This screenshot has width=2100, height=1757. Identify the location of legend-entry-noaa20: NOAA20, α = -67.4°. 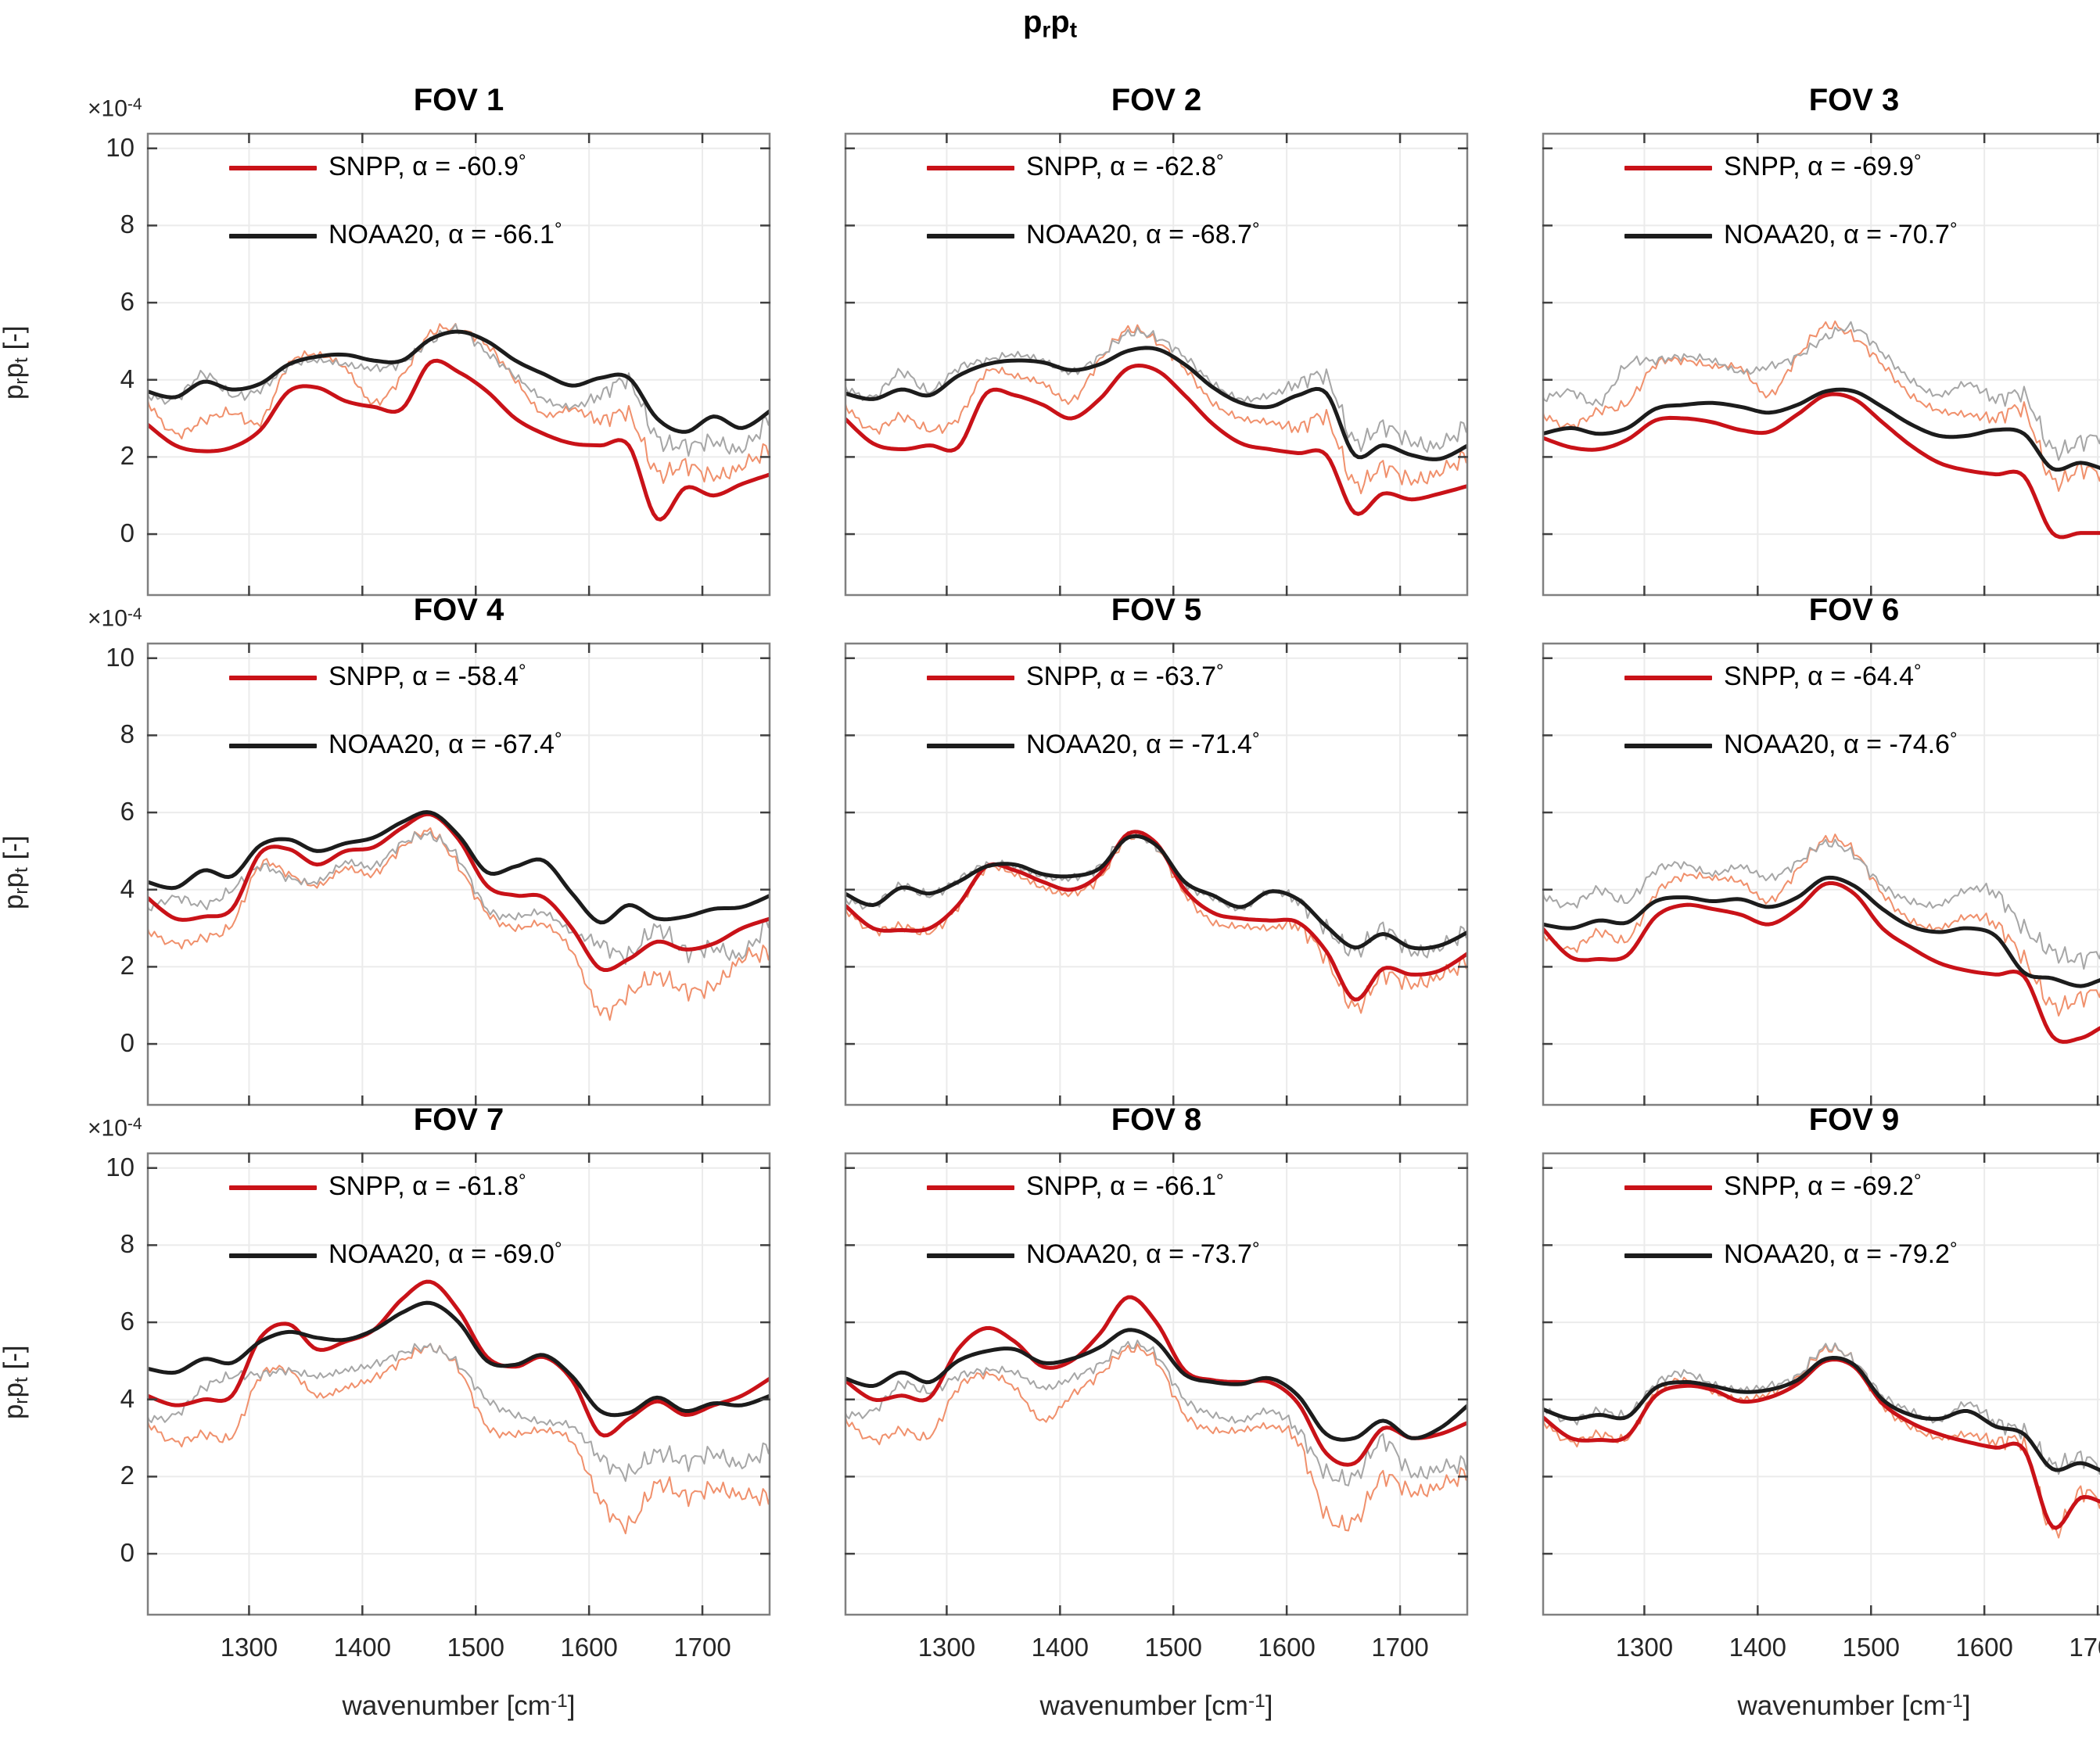
(445, 744).